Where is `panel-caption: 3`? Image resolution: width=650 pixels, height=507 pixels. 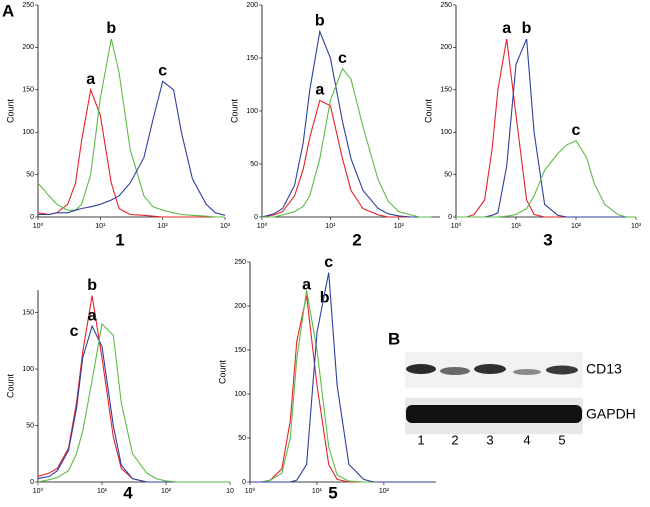 panel-caption: 3 is located at coordinates (547, 239).